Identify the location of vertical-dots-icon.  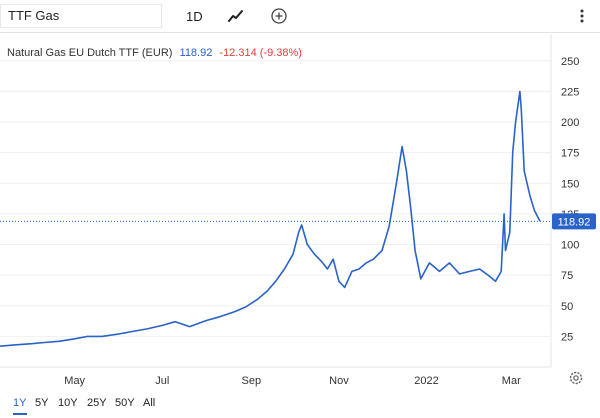
(582, 16).